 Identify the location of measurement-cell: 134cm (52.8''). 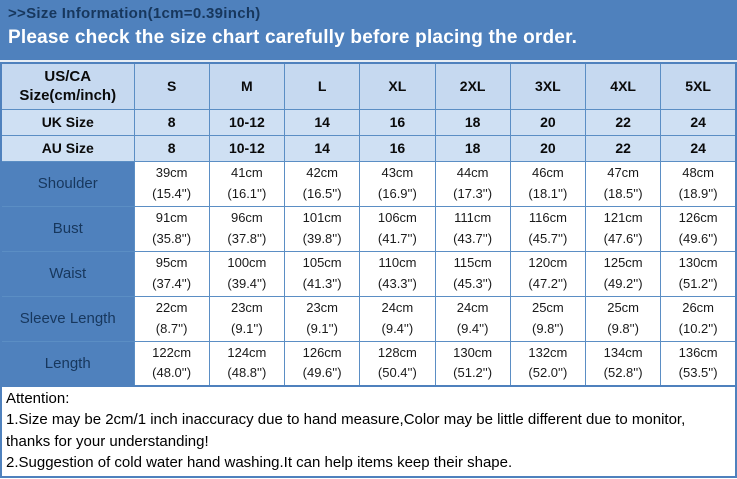
(623, 363).